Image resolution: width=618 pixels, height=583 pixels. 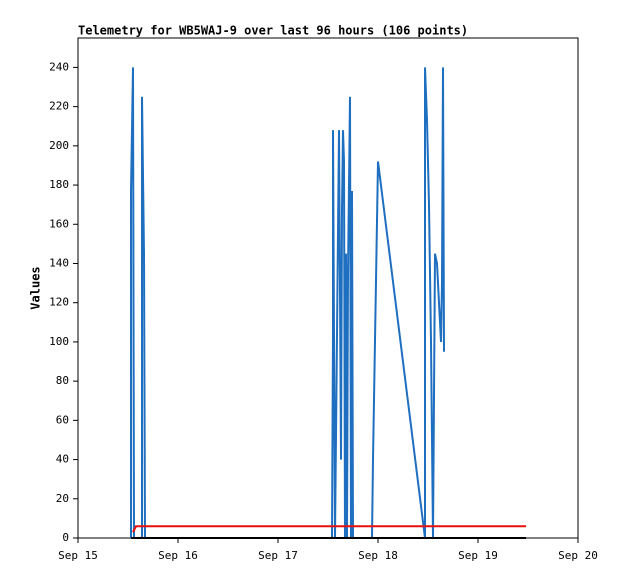 What do you see at coordinates (65, 537) in the screenshot?
I see `y-tick-label: 0` at bounding box center [65, 537].